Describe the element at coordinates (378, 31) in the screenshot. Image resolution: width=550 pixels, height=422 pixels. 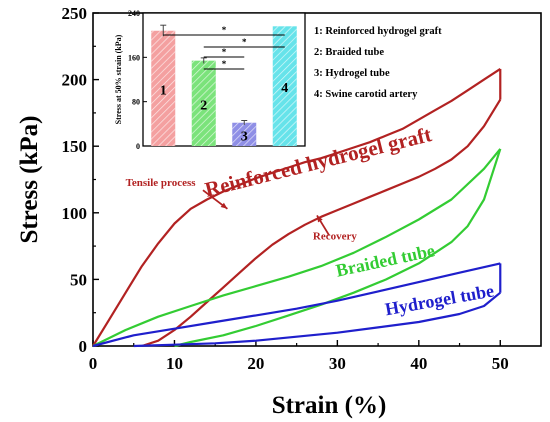
I see `inset-legend-entry: 1: Reinforced hydrogel graft` at that location.